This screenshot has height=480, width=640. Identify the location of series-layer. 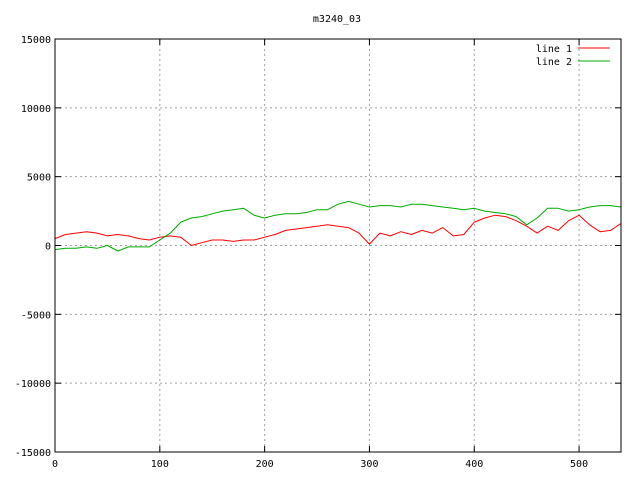
(338, 226).